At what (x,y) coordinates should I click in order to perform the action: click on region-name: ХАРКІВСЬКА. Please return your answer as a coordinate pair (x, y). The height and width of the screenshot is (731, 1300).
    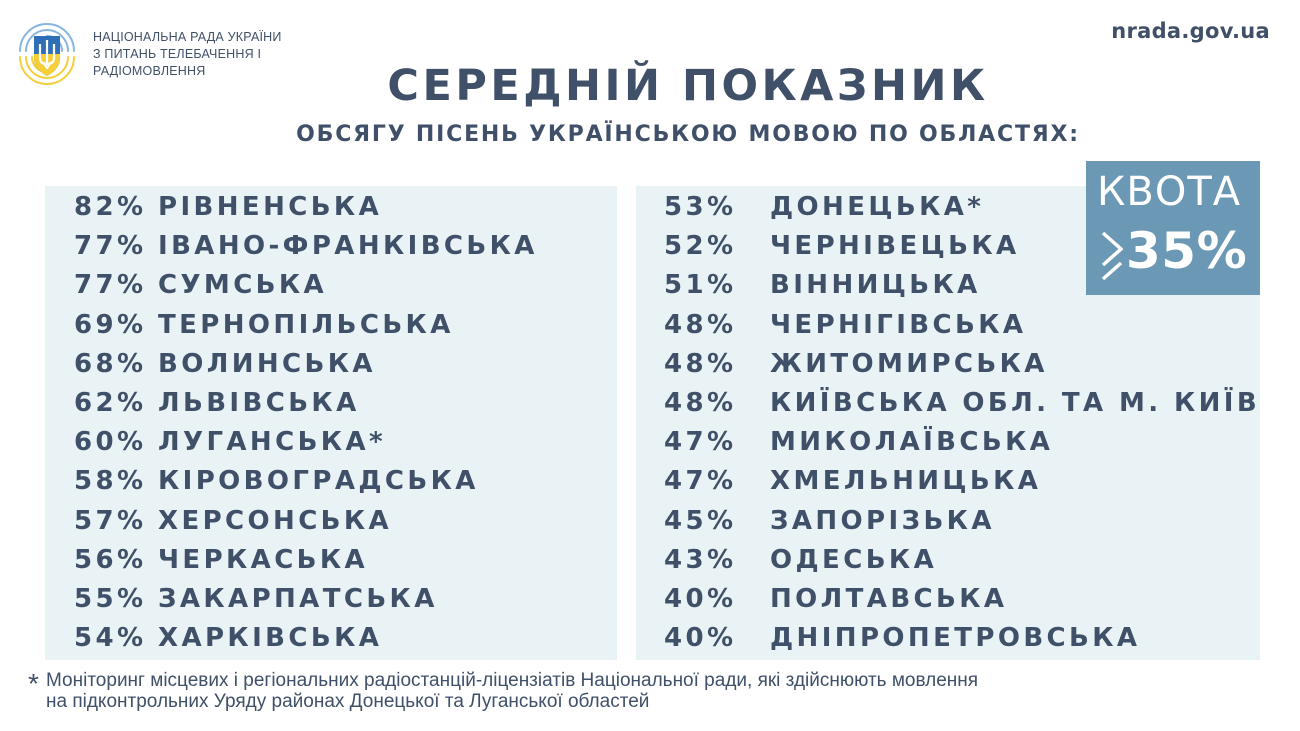
    Looking at the image, I should click on (270, 638).